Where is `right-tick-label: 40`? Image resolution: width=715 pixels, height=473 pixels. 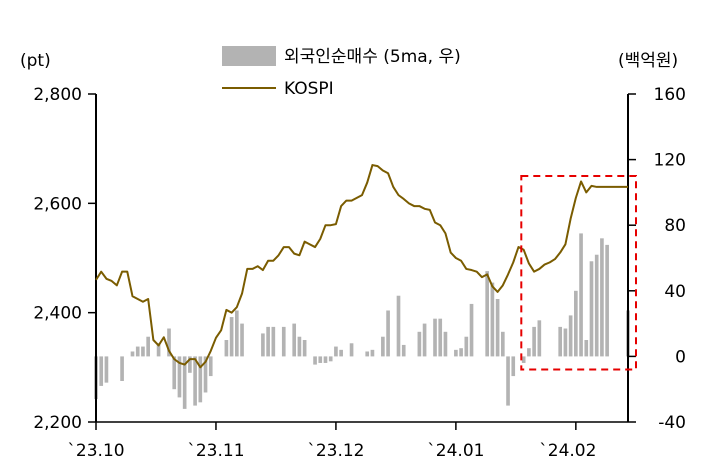 right-tick-label: 40 is located at coordinates (675, 292).